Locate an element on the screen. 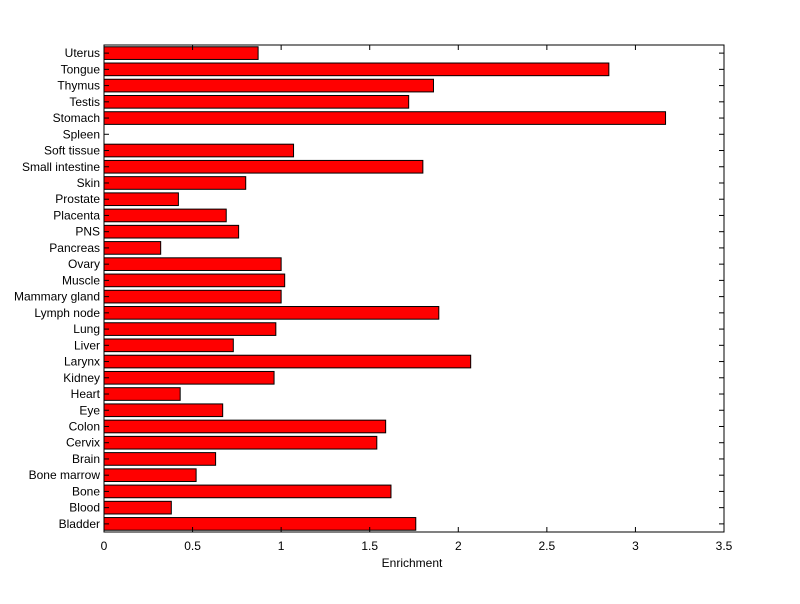  y-tick-label: Testis is located at coordinates (84, 102).